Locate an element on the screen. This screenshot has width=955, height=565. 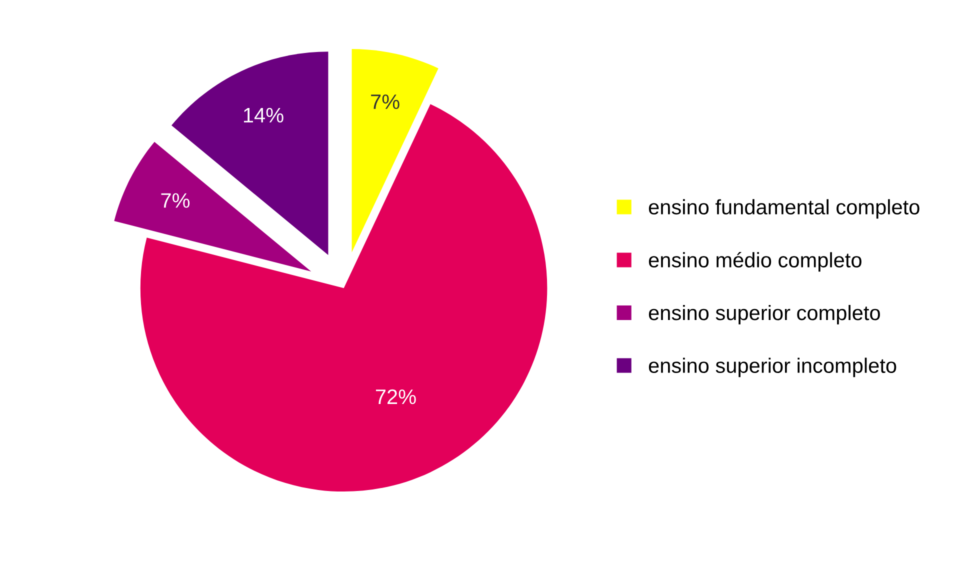
legend-label: ensino superior incompleto is located at coordinates (772, 368).